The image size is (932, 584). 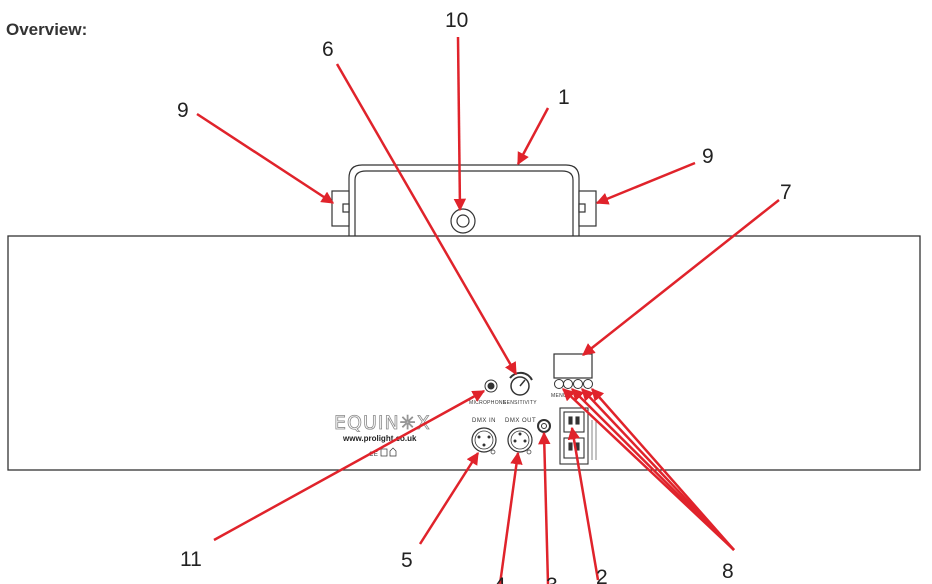 I want to click on callout-6: 6, so click(x=328, y=49).